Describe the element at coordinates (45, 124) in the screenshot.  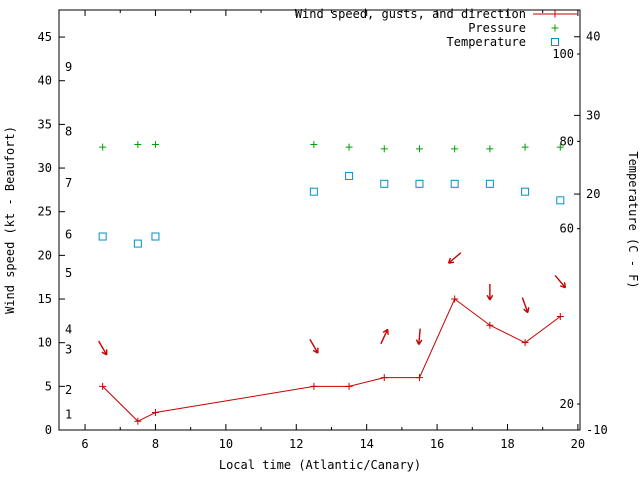
I see `y-left-tick-label: 35` at that location.